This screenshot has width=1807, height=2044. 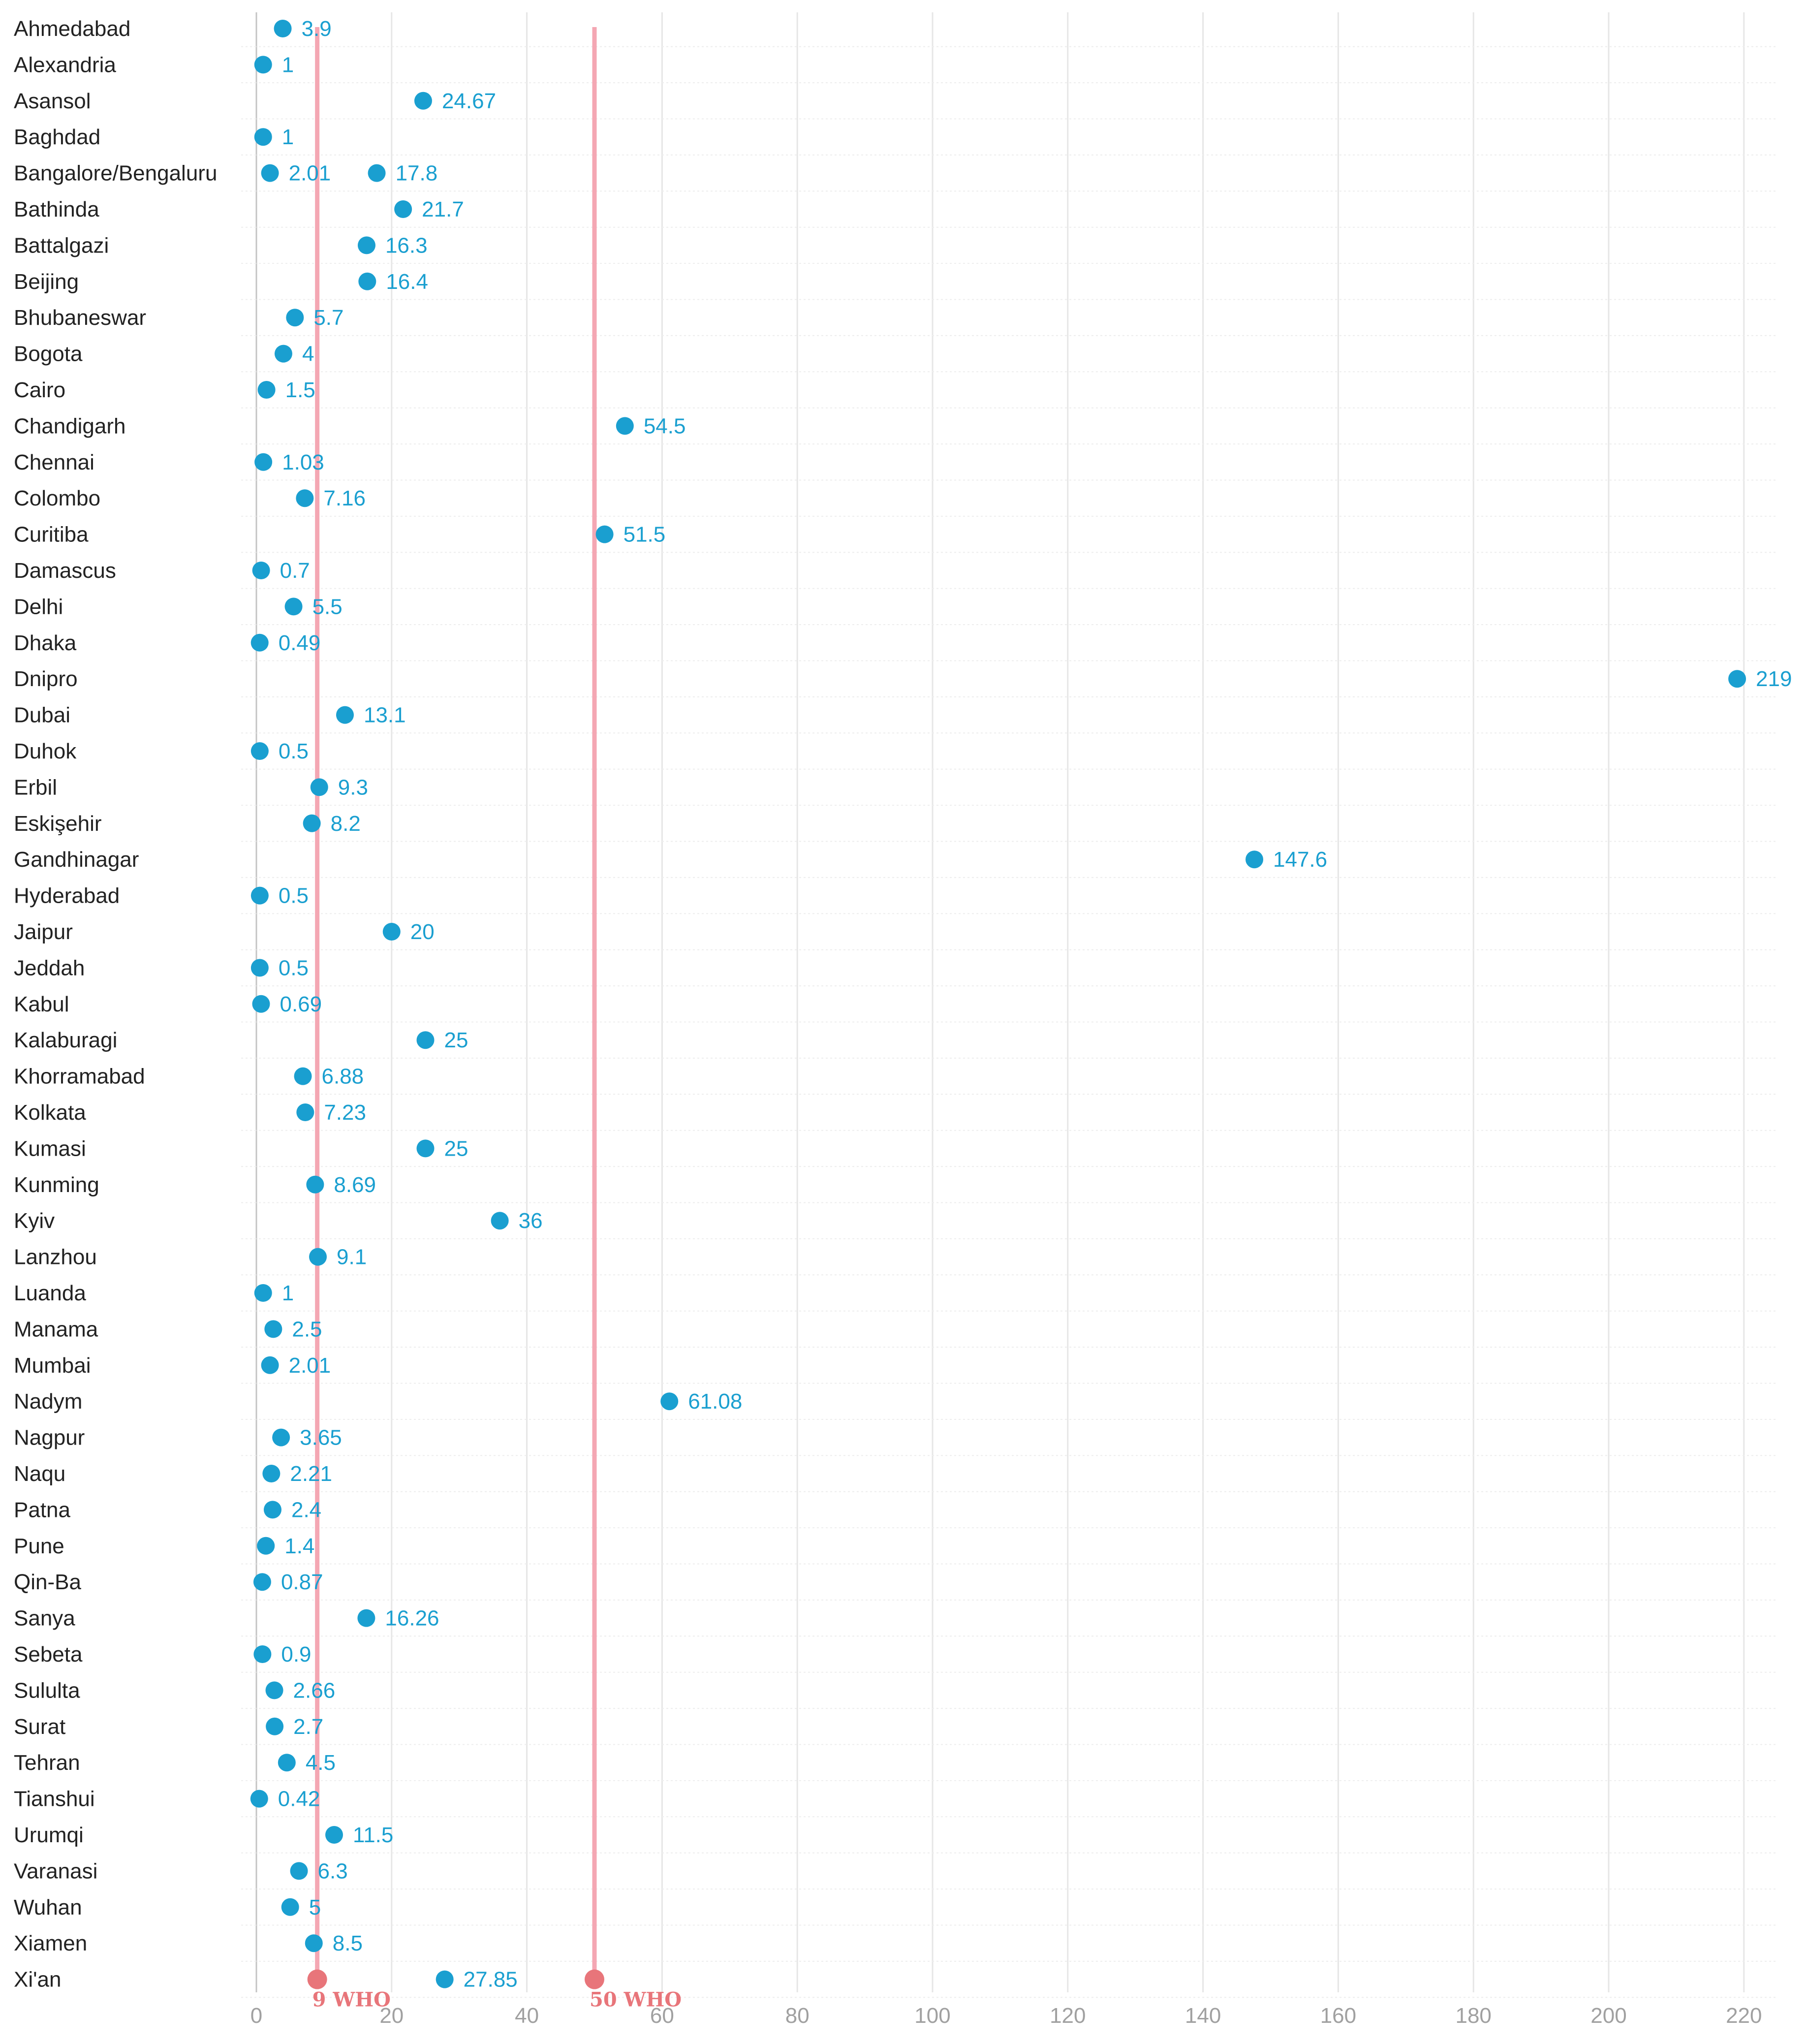 What do you see at coordinates (70, 426) in the screenshot?
I see `city-label: Chandigarh` at bounding box center [70, 426].